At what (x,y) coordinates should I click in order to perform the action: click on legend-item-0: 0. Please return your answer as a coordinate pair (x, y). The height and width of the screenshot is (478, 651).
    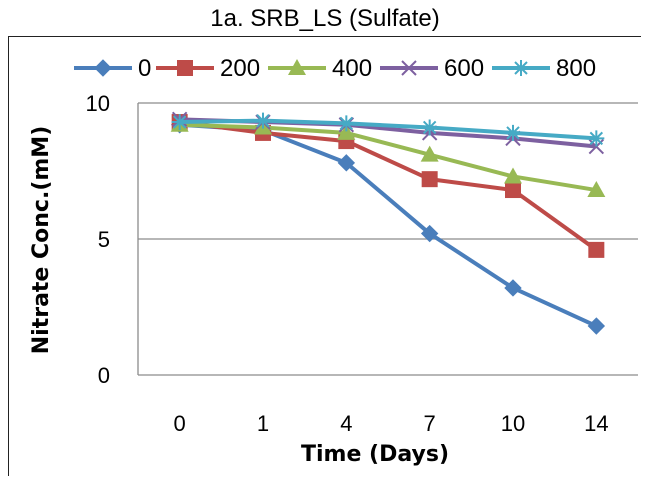
    Looking at the image, I should click on (112, 68).